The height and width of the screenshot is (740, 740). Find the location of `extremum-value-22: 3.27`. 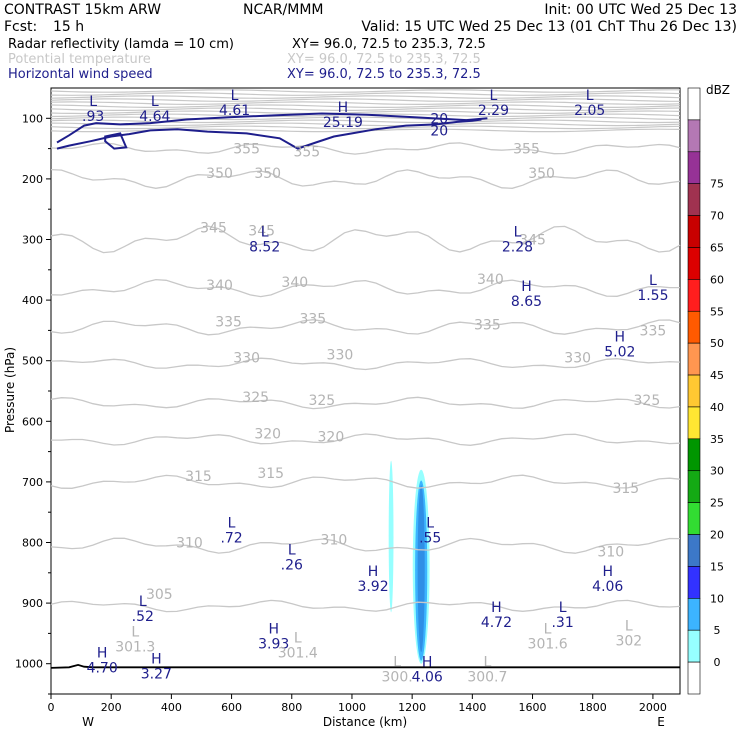

extremum-value-22: 3.27 is located at coordinates (156, 675).